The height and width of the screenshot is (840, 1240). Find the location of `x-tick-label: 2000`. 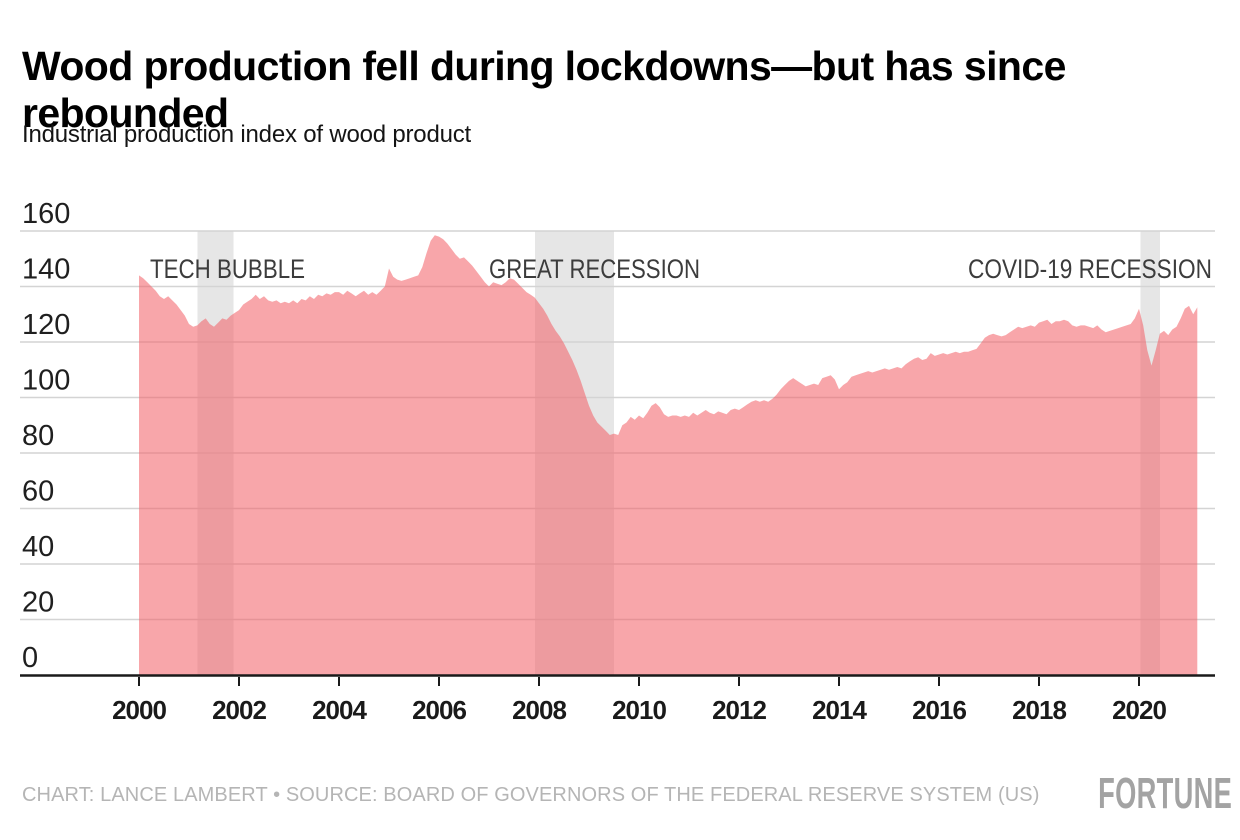

x-tick-label: 2000 is located at coordinates (139, 710).